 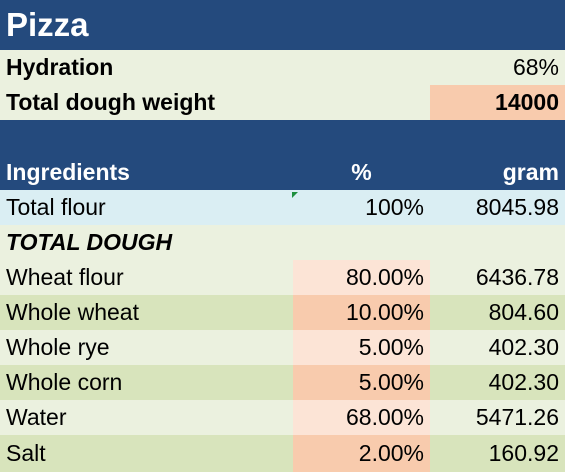 I want to click on sheet-title: Pizza, so click(x=47, y=24).